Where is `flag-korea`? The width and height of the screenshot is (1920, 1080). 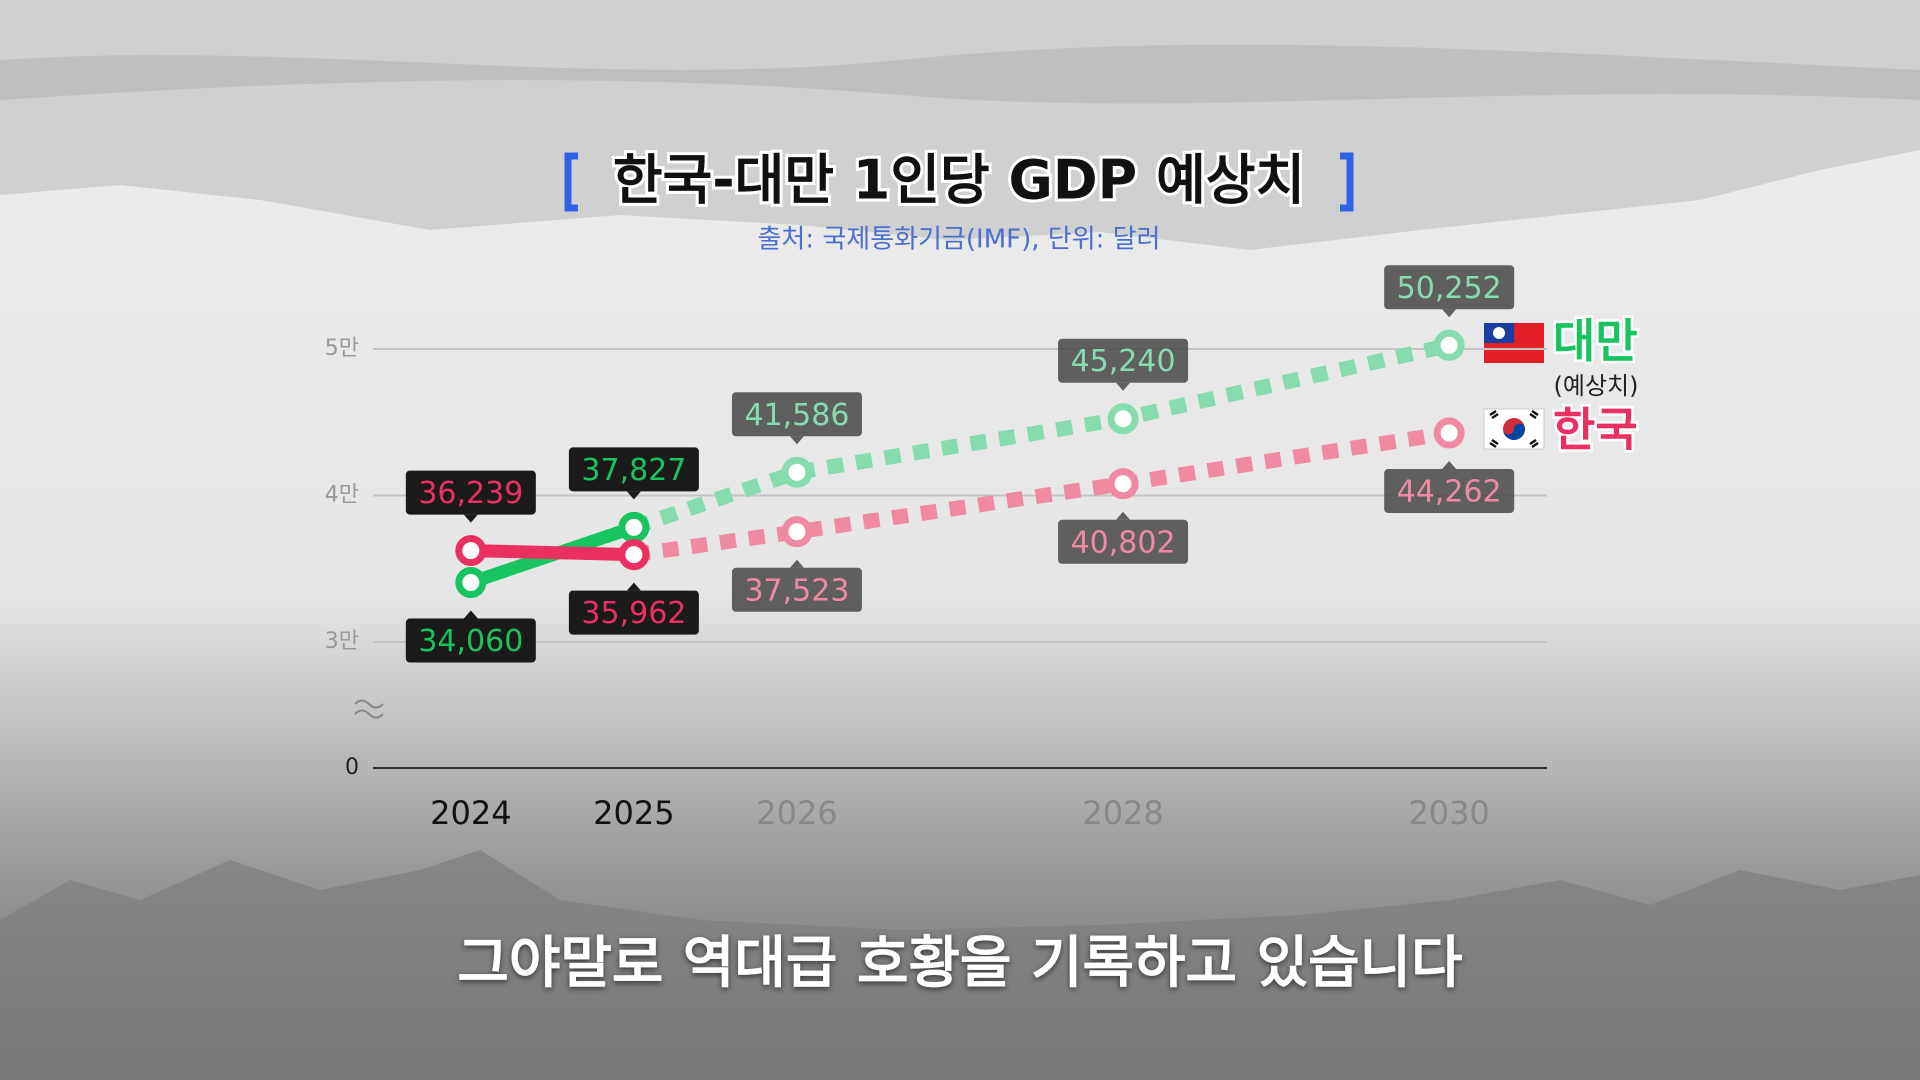
flag-korea is located at coordinates (1514, 429).